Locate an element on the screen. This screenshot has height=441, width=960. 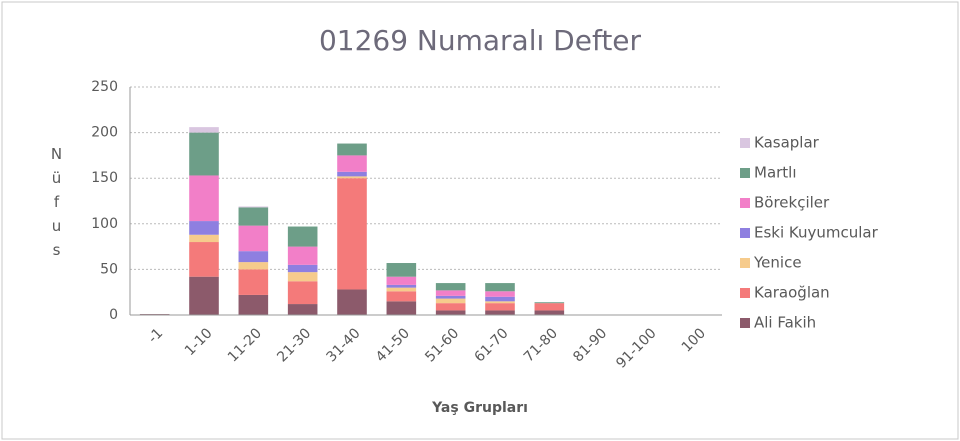
legend-label: Börekçiler is located at coordinates (792, 203).